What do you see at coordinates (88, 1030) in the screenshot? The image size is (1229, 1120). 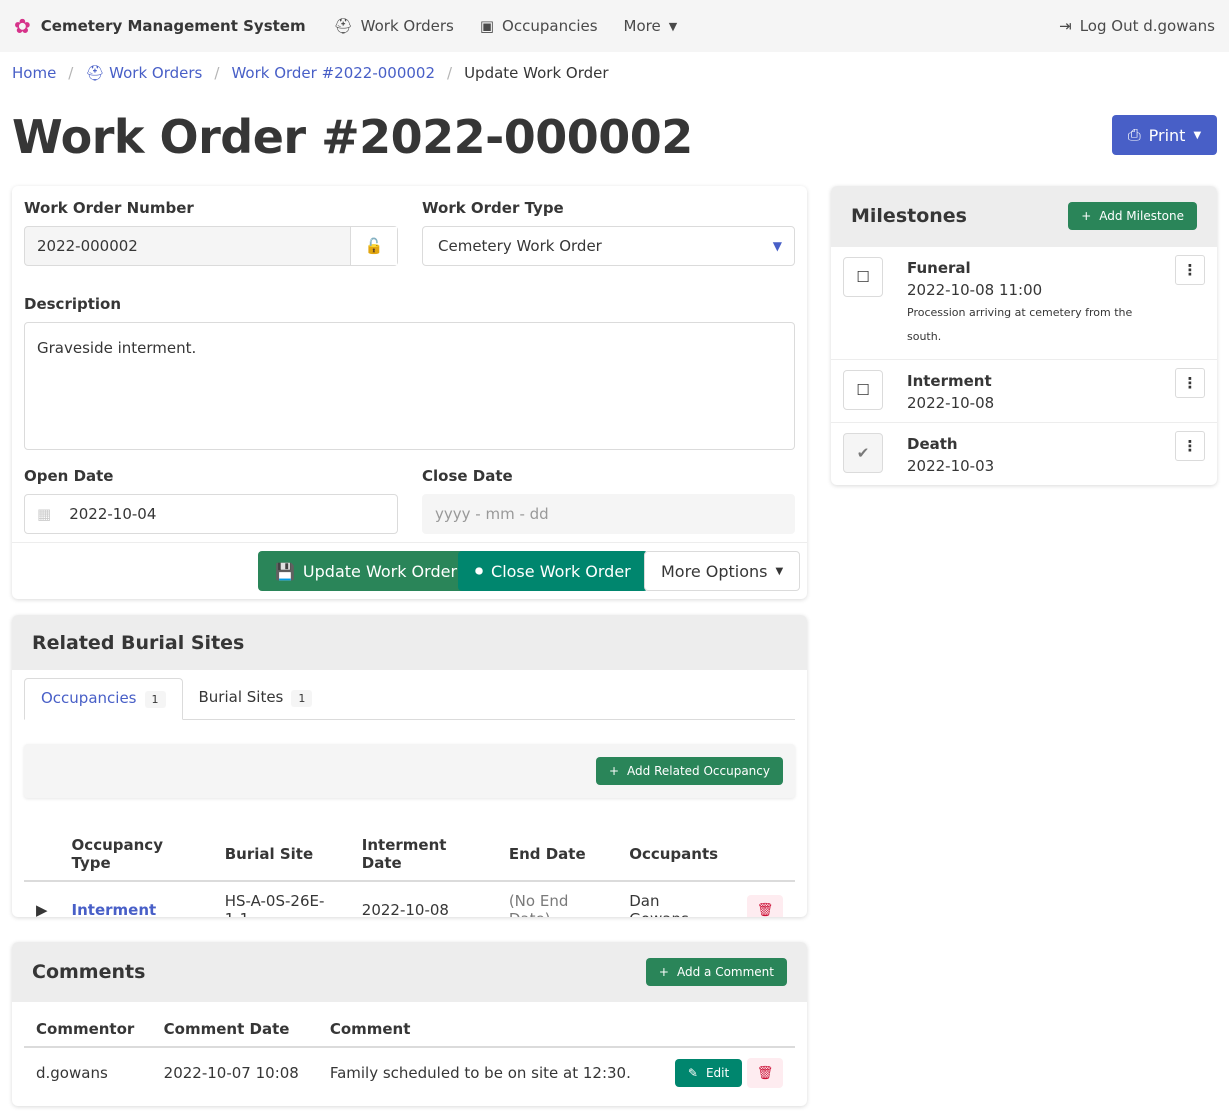 I see `column-header: Commentor` at bounding box center [88, 1030].